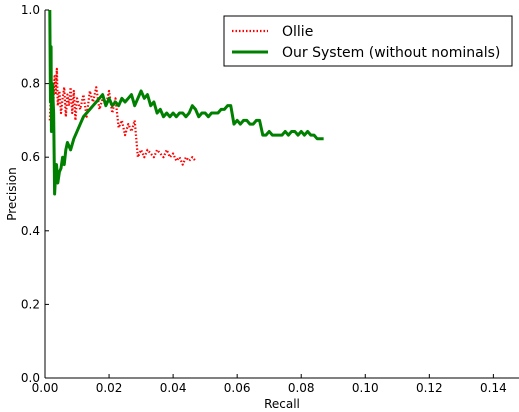 The height and width of the screenshot is (412, 519). I want to click on y-tick-label: 0.8, so click(30, 84).